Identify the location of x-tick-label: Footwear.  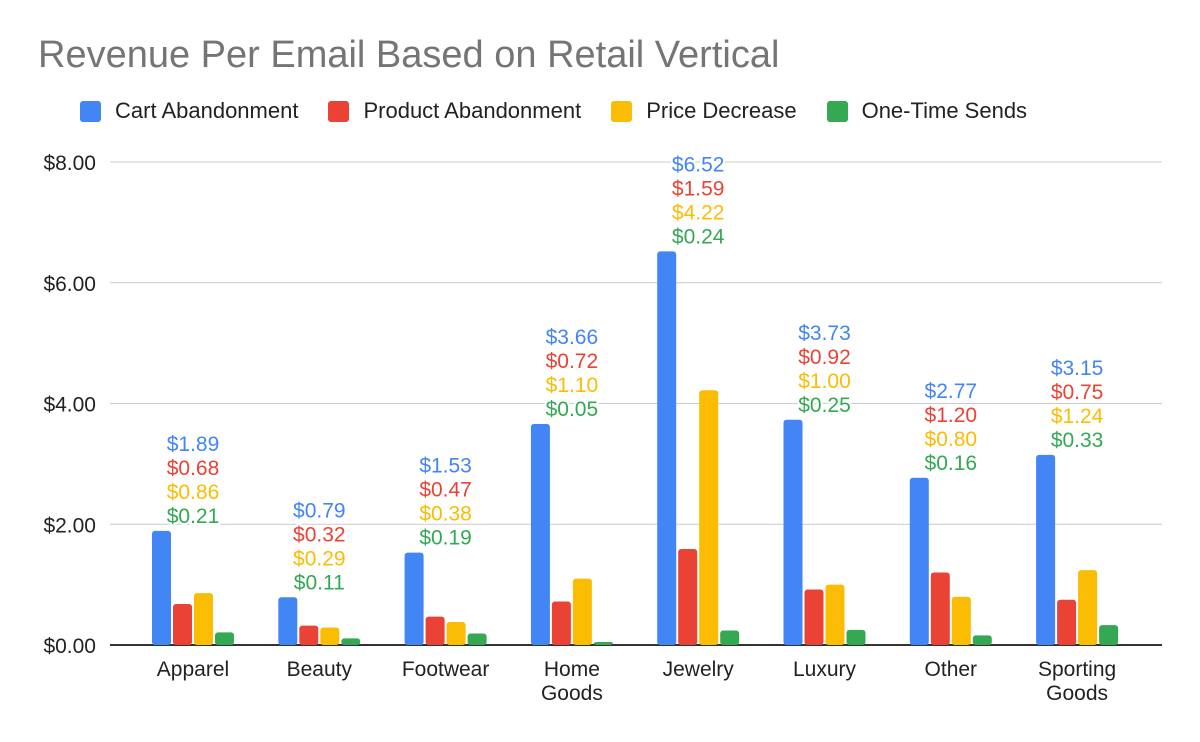
(446, 669).